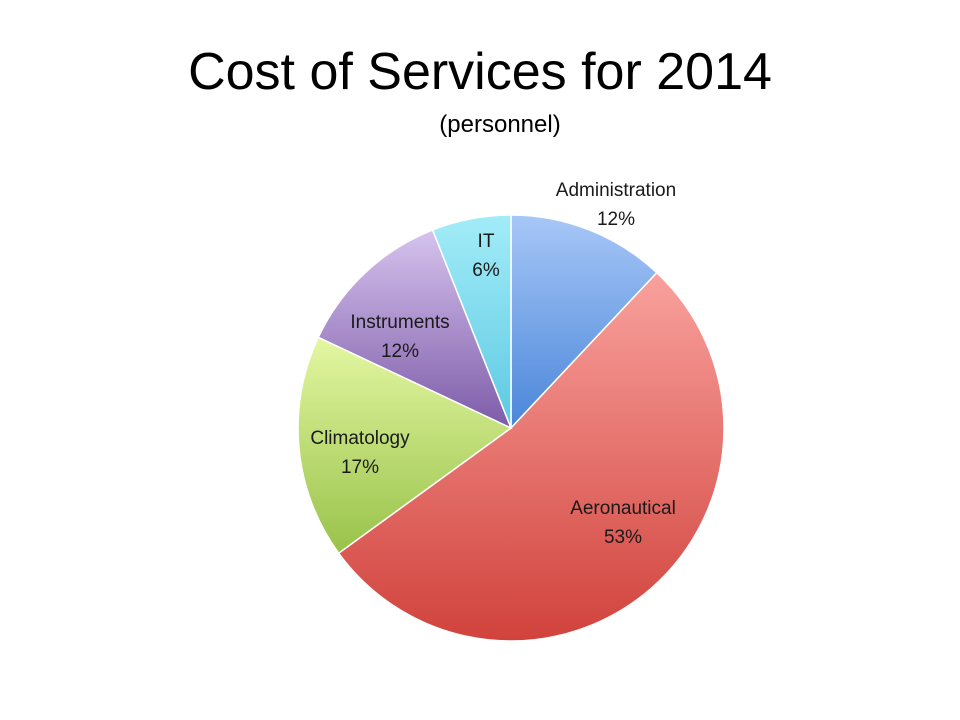  Describe the element at coordinates (616, 205) in the screenshot. I see `slice-label-administration: Administration 12%` at that location.